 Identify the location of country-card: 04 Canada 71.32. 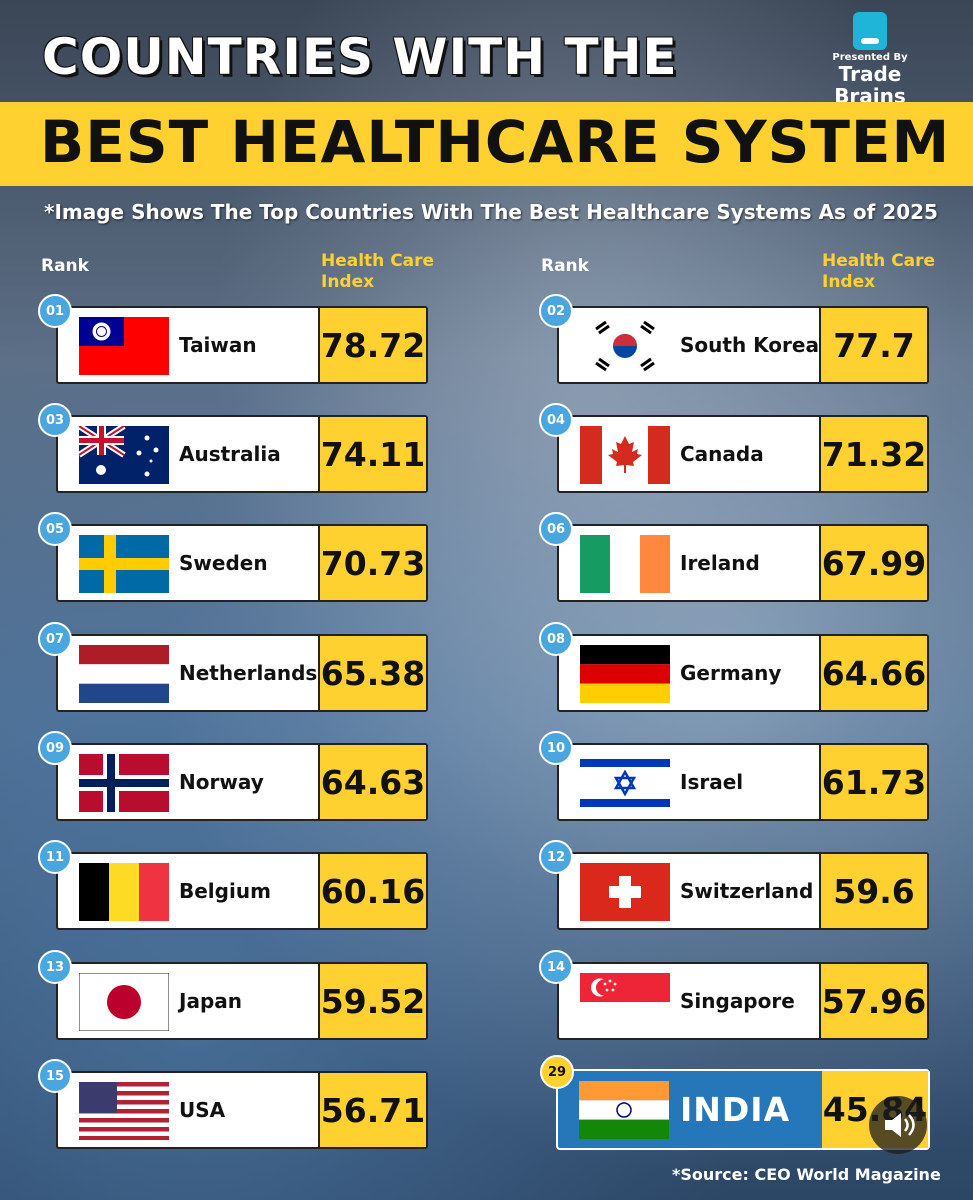
(734, 448).